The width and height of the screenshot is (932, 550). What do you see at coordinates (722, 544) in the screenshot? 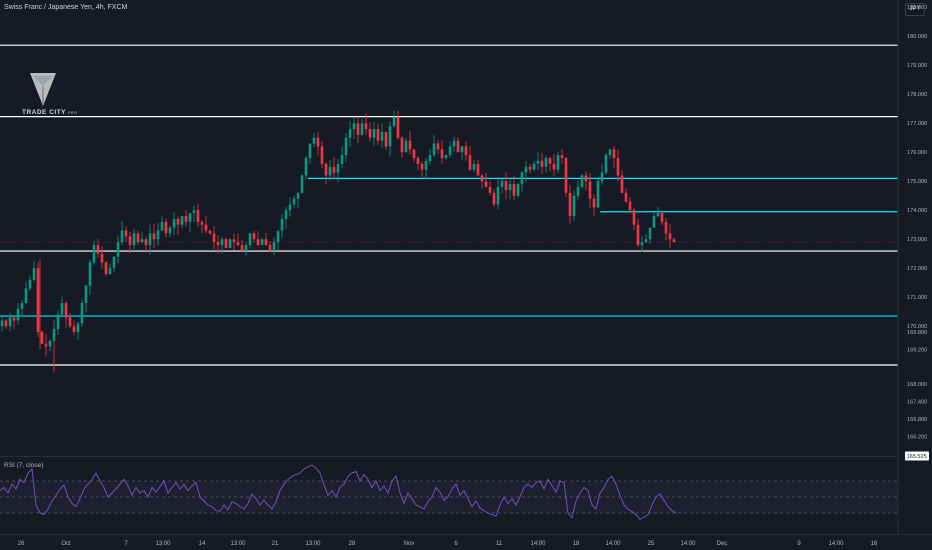
I see `time-tick-label: Dec` at bounding box center [722, 544].